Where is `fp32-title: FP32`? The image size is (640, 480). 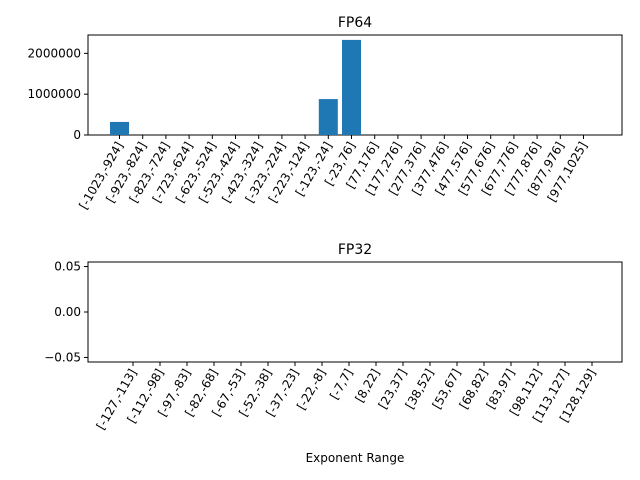 fp32-title: FP32 is located at coordinates (355, 250).